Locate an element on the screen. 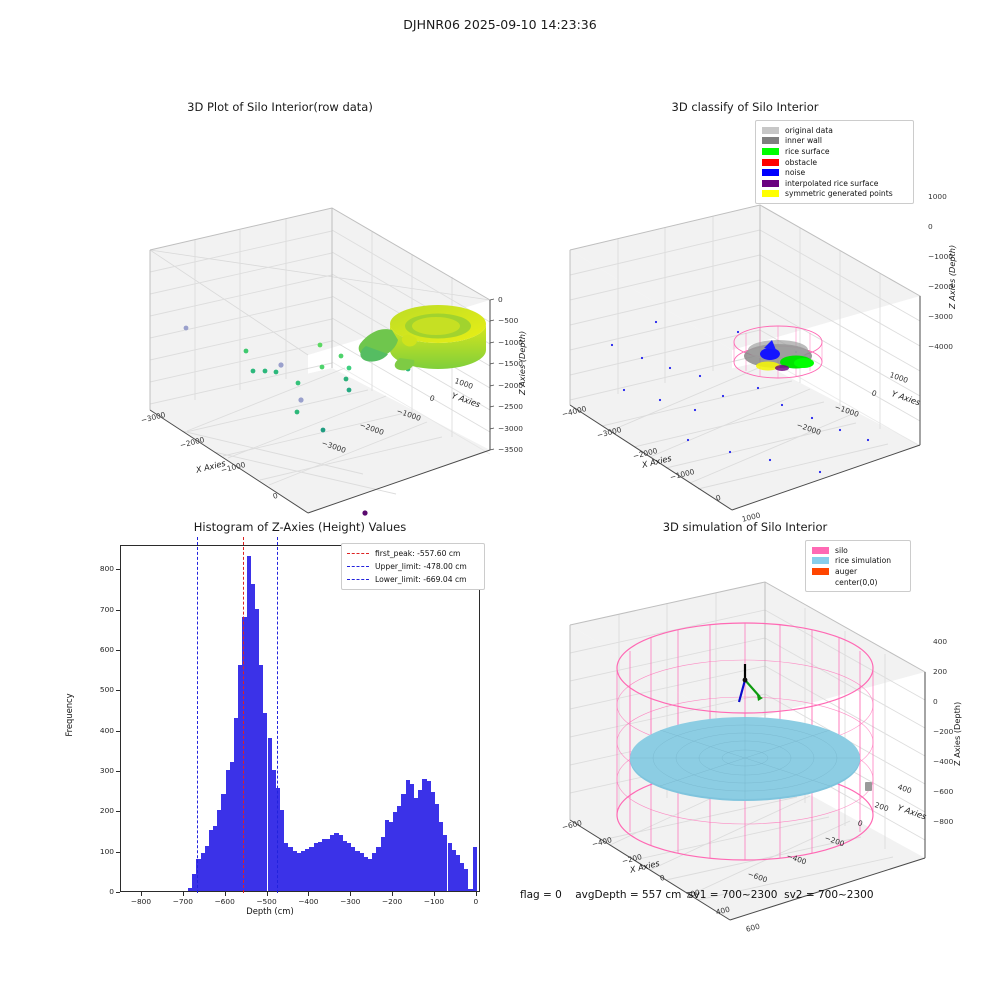 This screenshot has height=1000, width=1000. raw3d-title: 3D Plot of Silo Interior(row data) is located at coordinates (280, 107).